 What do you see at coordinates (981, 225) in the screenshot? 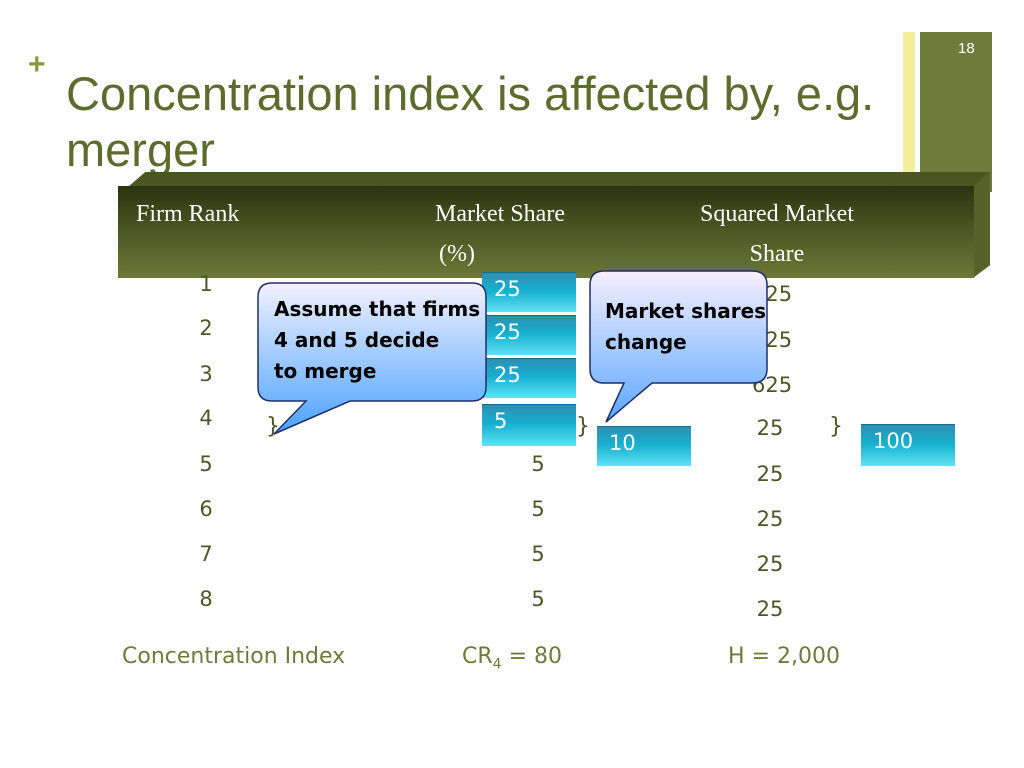
I see `header-band-side` at bounding box center [981, 225].